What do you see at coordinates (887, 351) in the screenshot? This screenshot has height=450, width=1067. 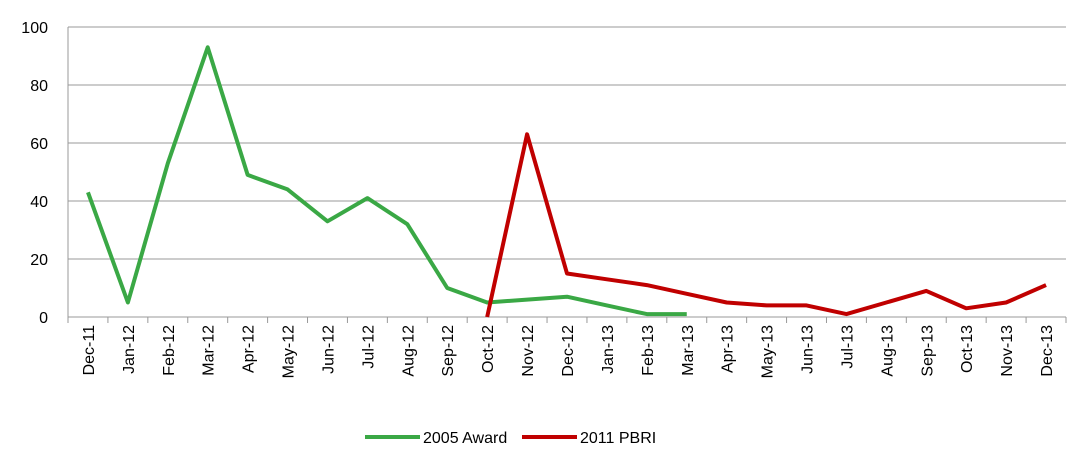 I see `x-tick-label: Aug-13` at bounding box center [887, 351].